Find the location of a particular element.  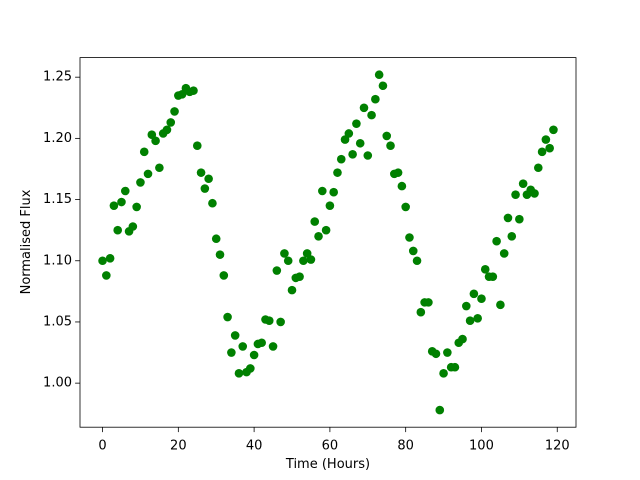

x-tick-label: 60 is located at coordinates (330, 446).